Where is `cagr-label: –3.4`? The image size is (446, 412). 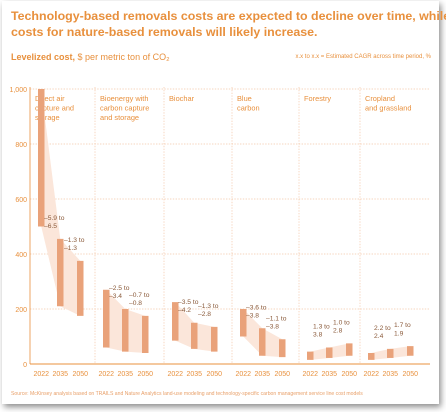
cagr-label: –3.4 is located at coordinates (115, 296).